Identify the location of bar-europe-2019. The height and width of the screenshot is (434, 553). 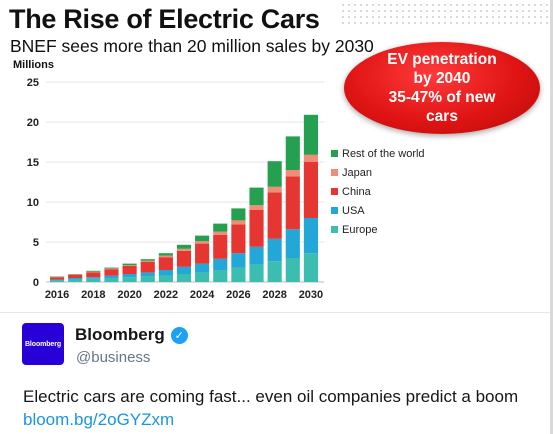
(111, 280).